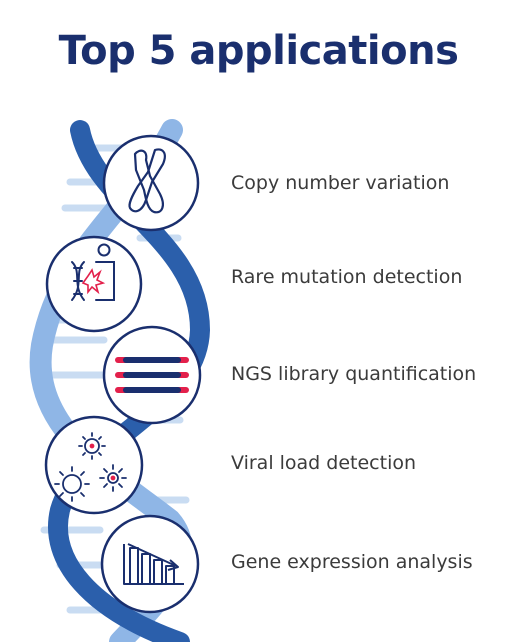  Describe the element at coordinates (354, 374) in the screenshot. I see `label-ngs-library-quantification: NGS library quantification` at that location.